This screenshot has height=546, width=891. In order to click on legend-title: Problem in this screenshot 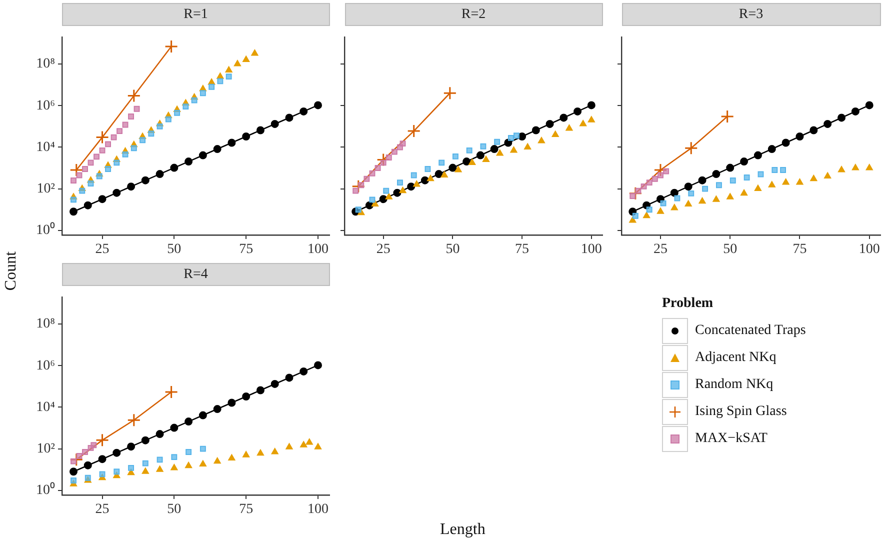, I will do `click(688, 304)`.